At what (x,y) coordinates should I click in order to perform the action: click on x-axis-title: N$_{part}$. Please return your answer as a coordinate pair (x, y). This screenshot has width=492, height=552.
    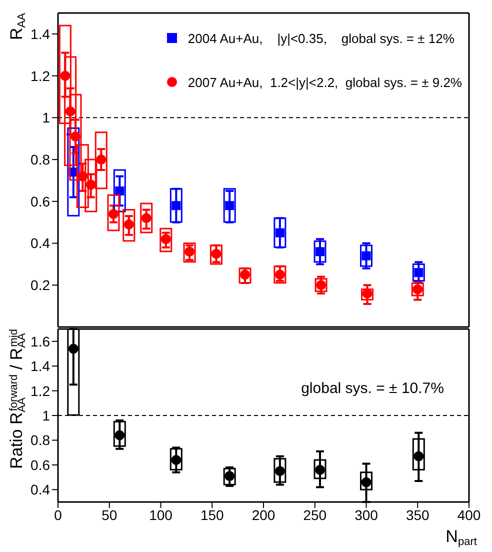
    Looking at the image, I should click on (461, 537).